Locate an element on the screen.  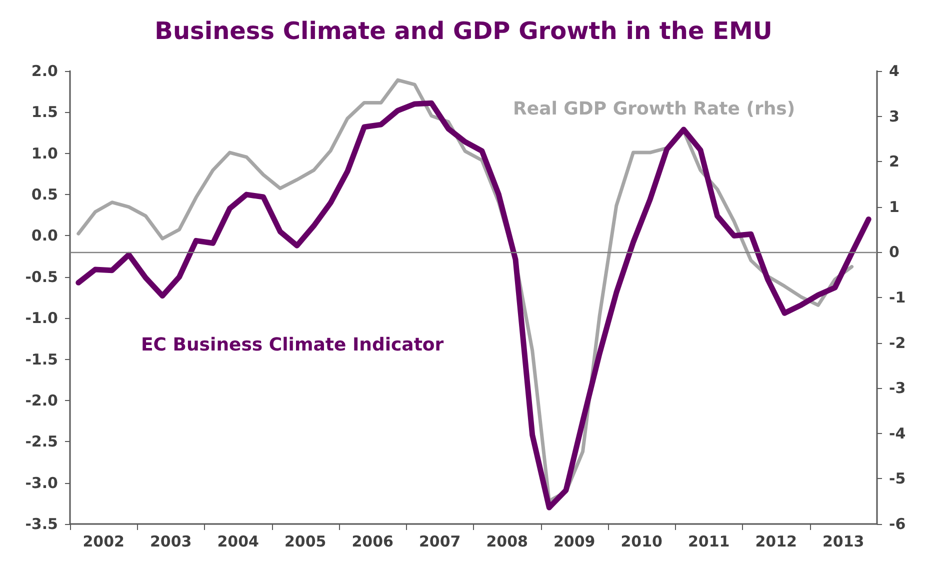
x-tick-label: 2010 is located at coordinates (641, 541).